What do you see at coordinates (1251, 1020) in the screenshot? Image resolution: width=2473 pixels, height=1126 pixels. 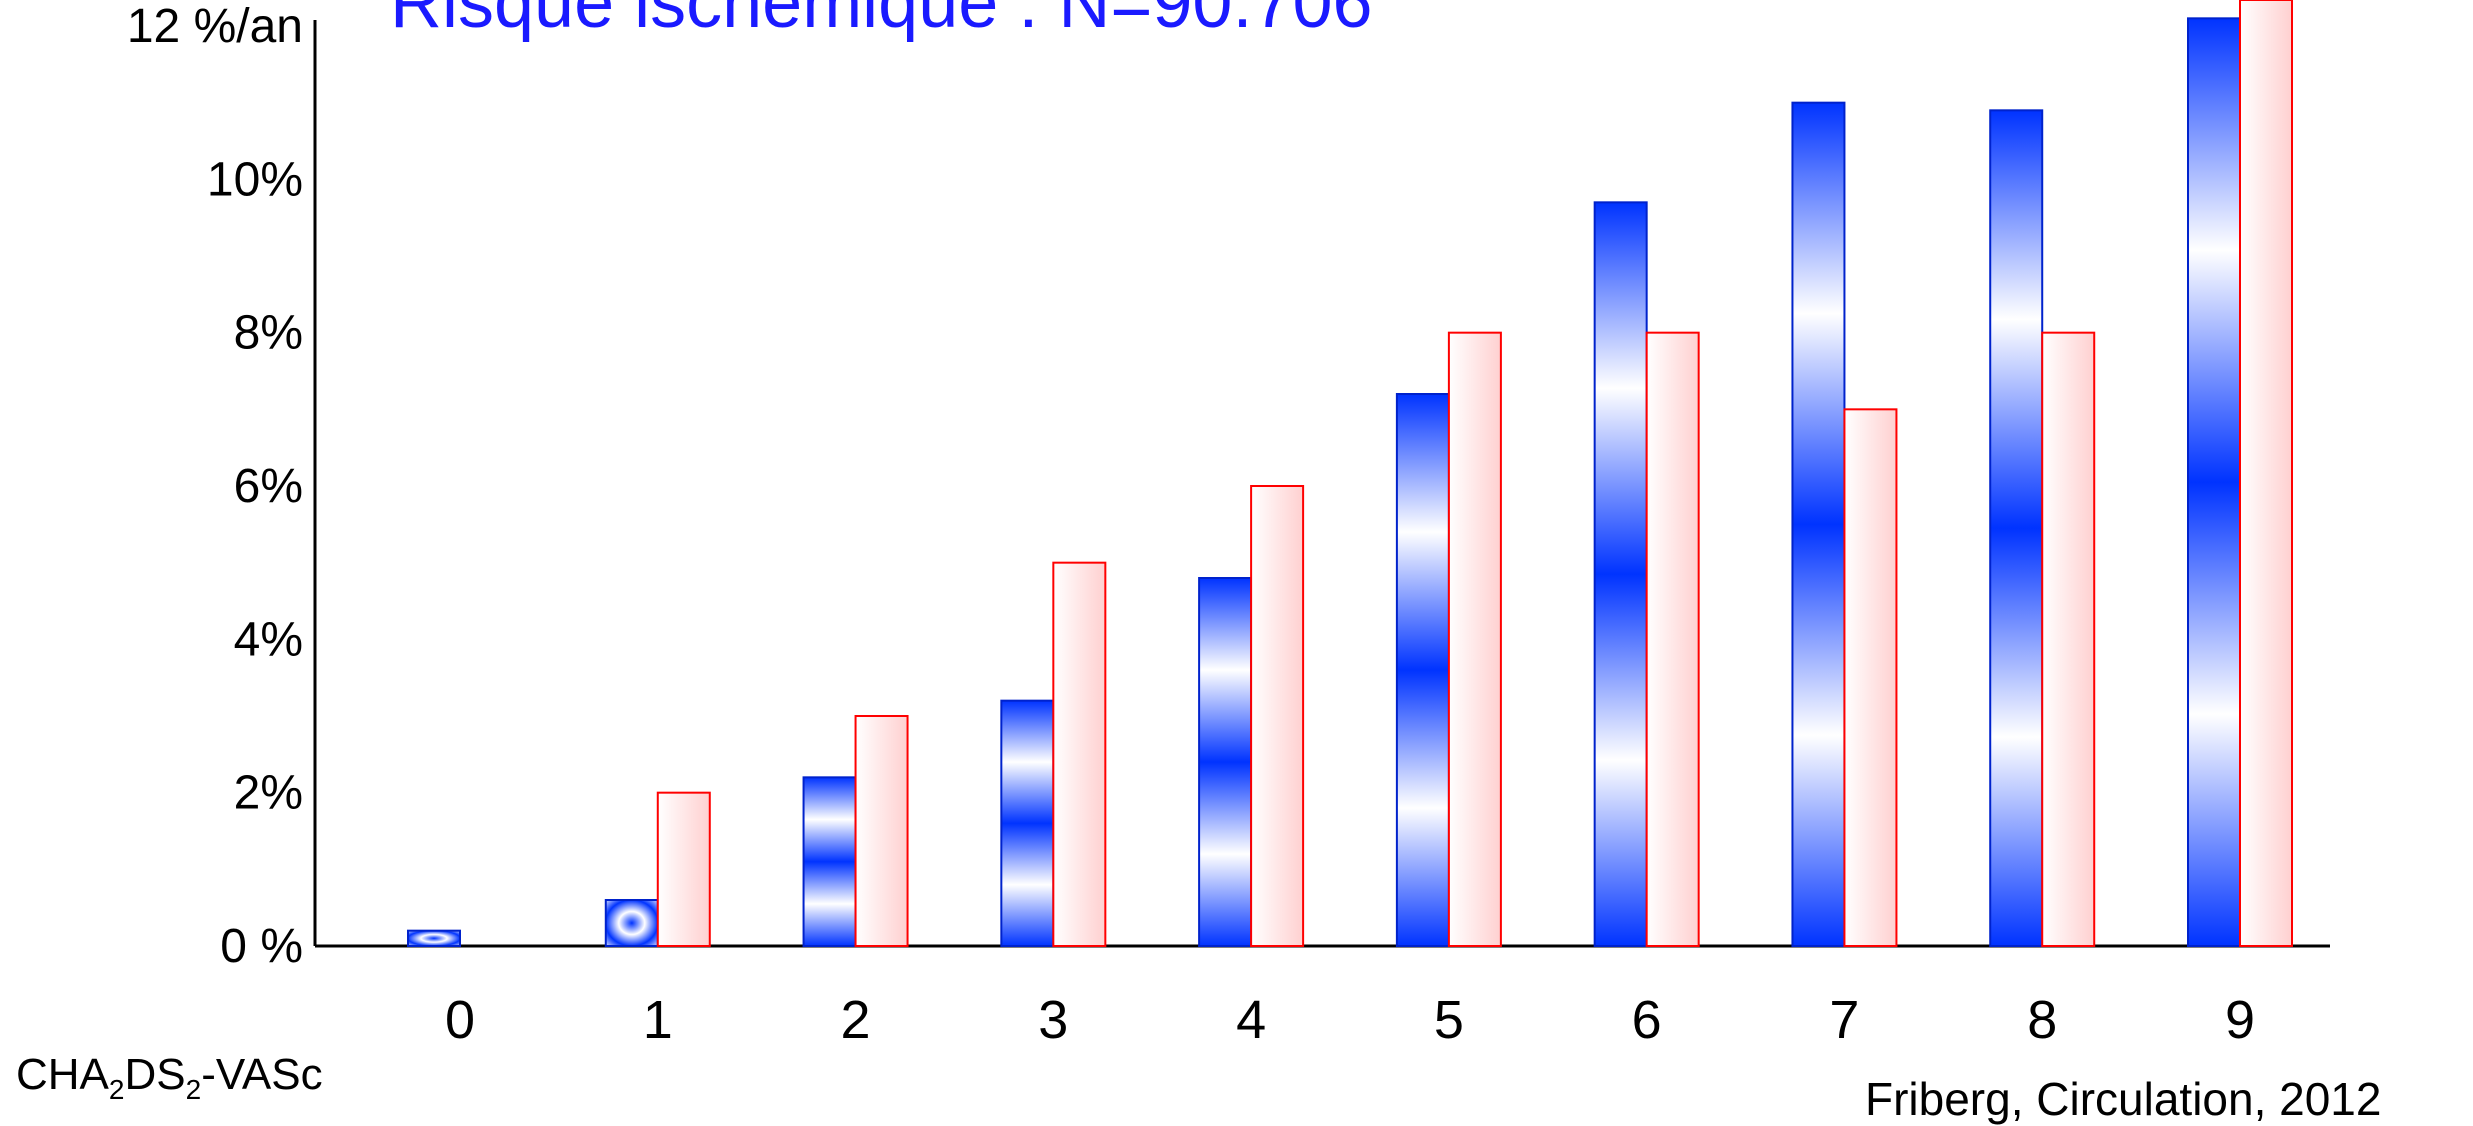 I see `x-tick-label: 4` at bounding box center [1251, 1020].